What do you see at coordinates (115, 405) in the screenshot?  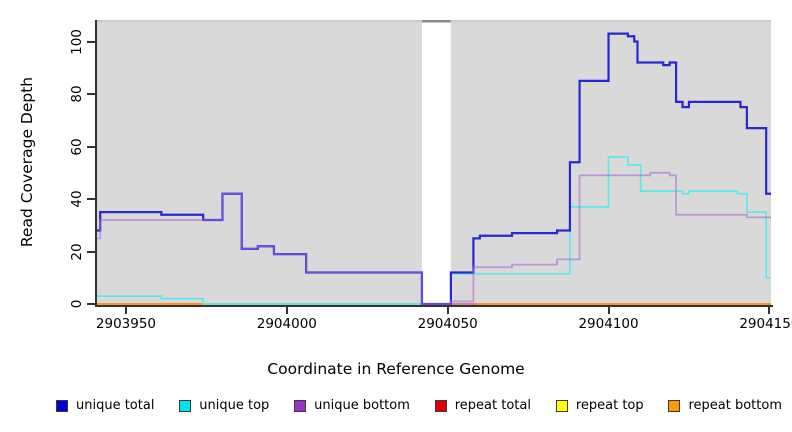 I see `legend-label: unique total` at bounding box center [115, 405].